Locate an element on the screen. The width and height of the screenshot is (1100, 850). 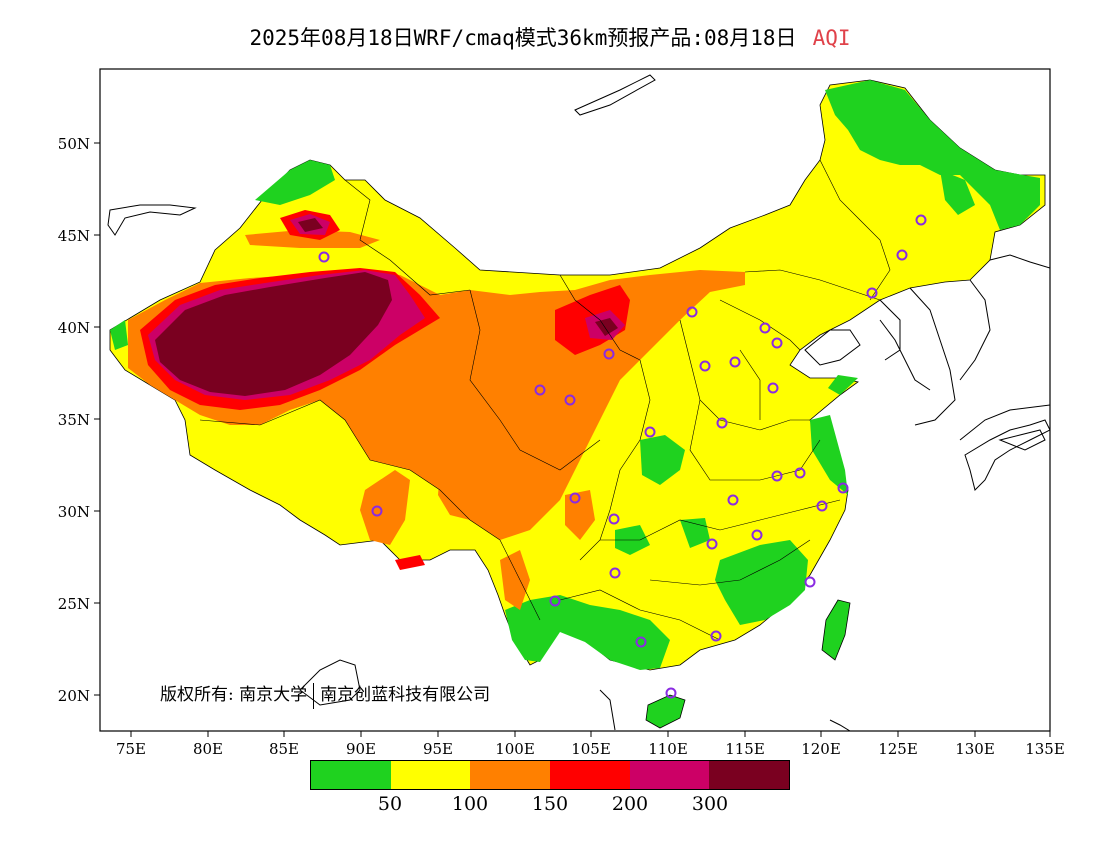
legend-labels: 50 100 150 200 300 is located at coordinates (550, 805).